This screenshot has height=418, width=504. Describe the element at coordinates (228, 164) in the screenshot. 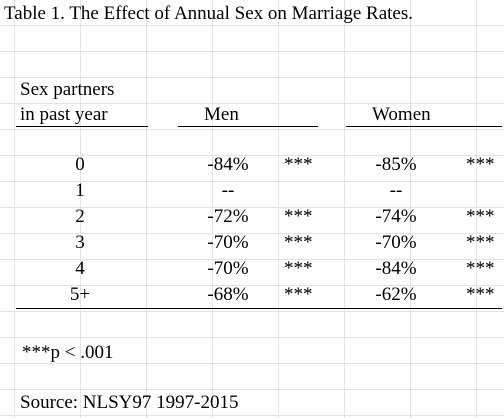

I see `men-value-cell: -84%` at that location.